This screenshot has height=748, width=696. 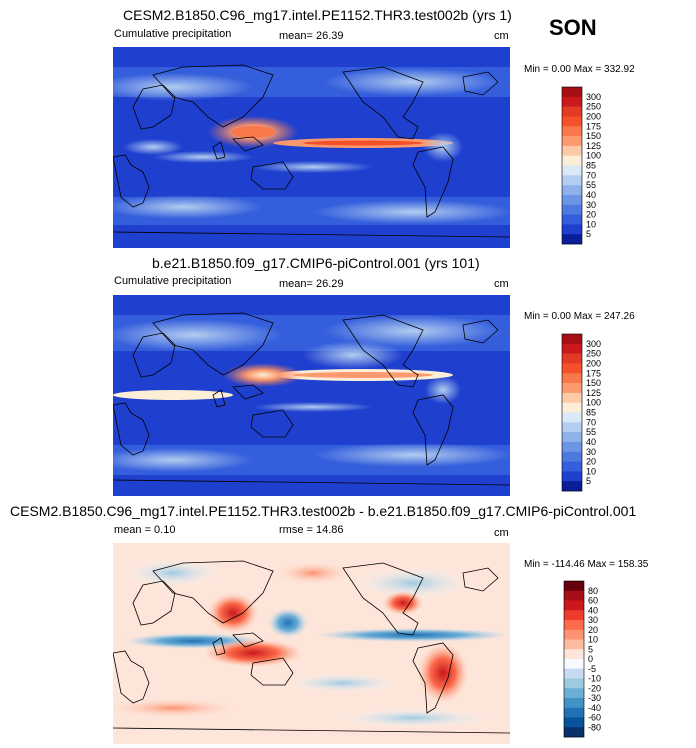 I want to click on panel2-minmax: Min = 0.00 Max = 247.26, so click(x=579, y=316).